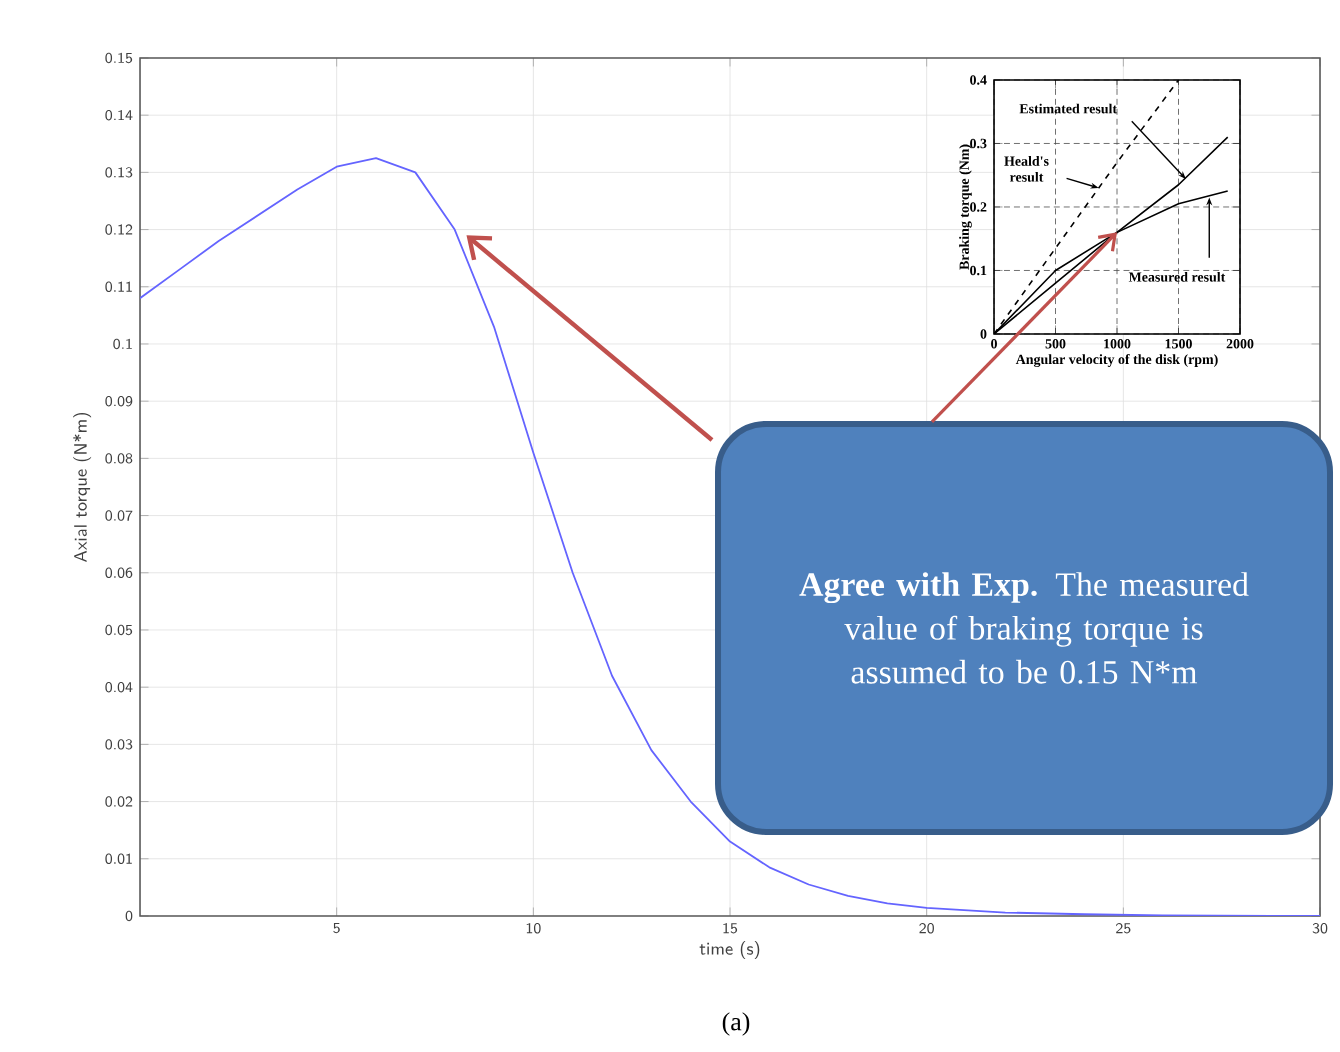 This screenshot has width=1340, height=1052. I want to click on annotation: Agree with Exp. The measured value of braking torque is assumed to be 0.15 N*m, so click(1024, 628).